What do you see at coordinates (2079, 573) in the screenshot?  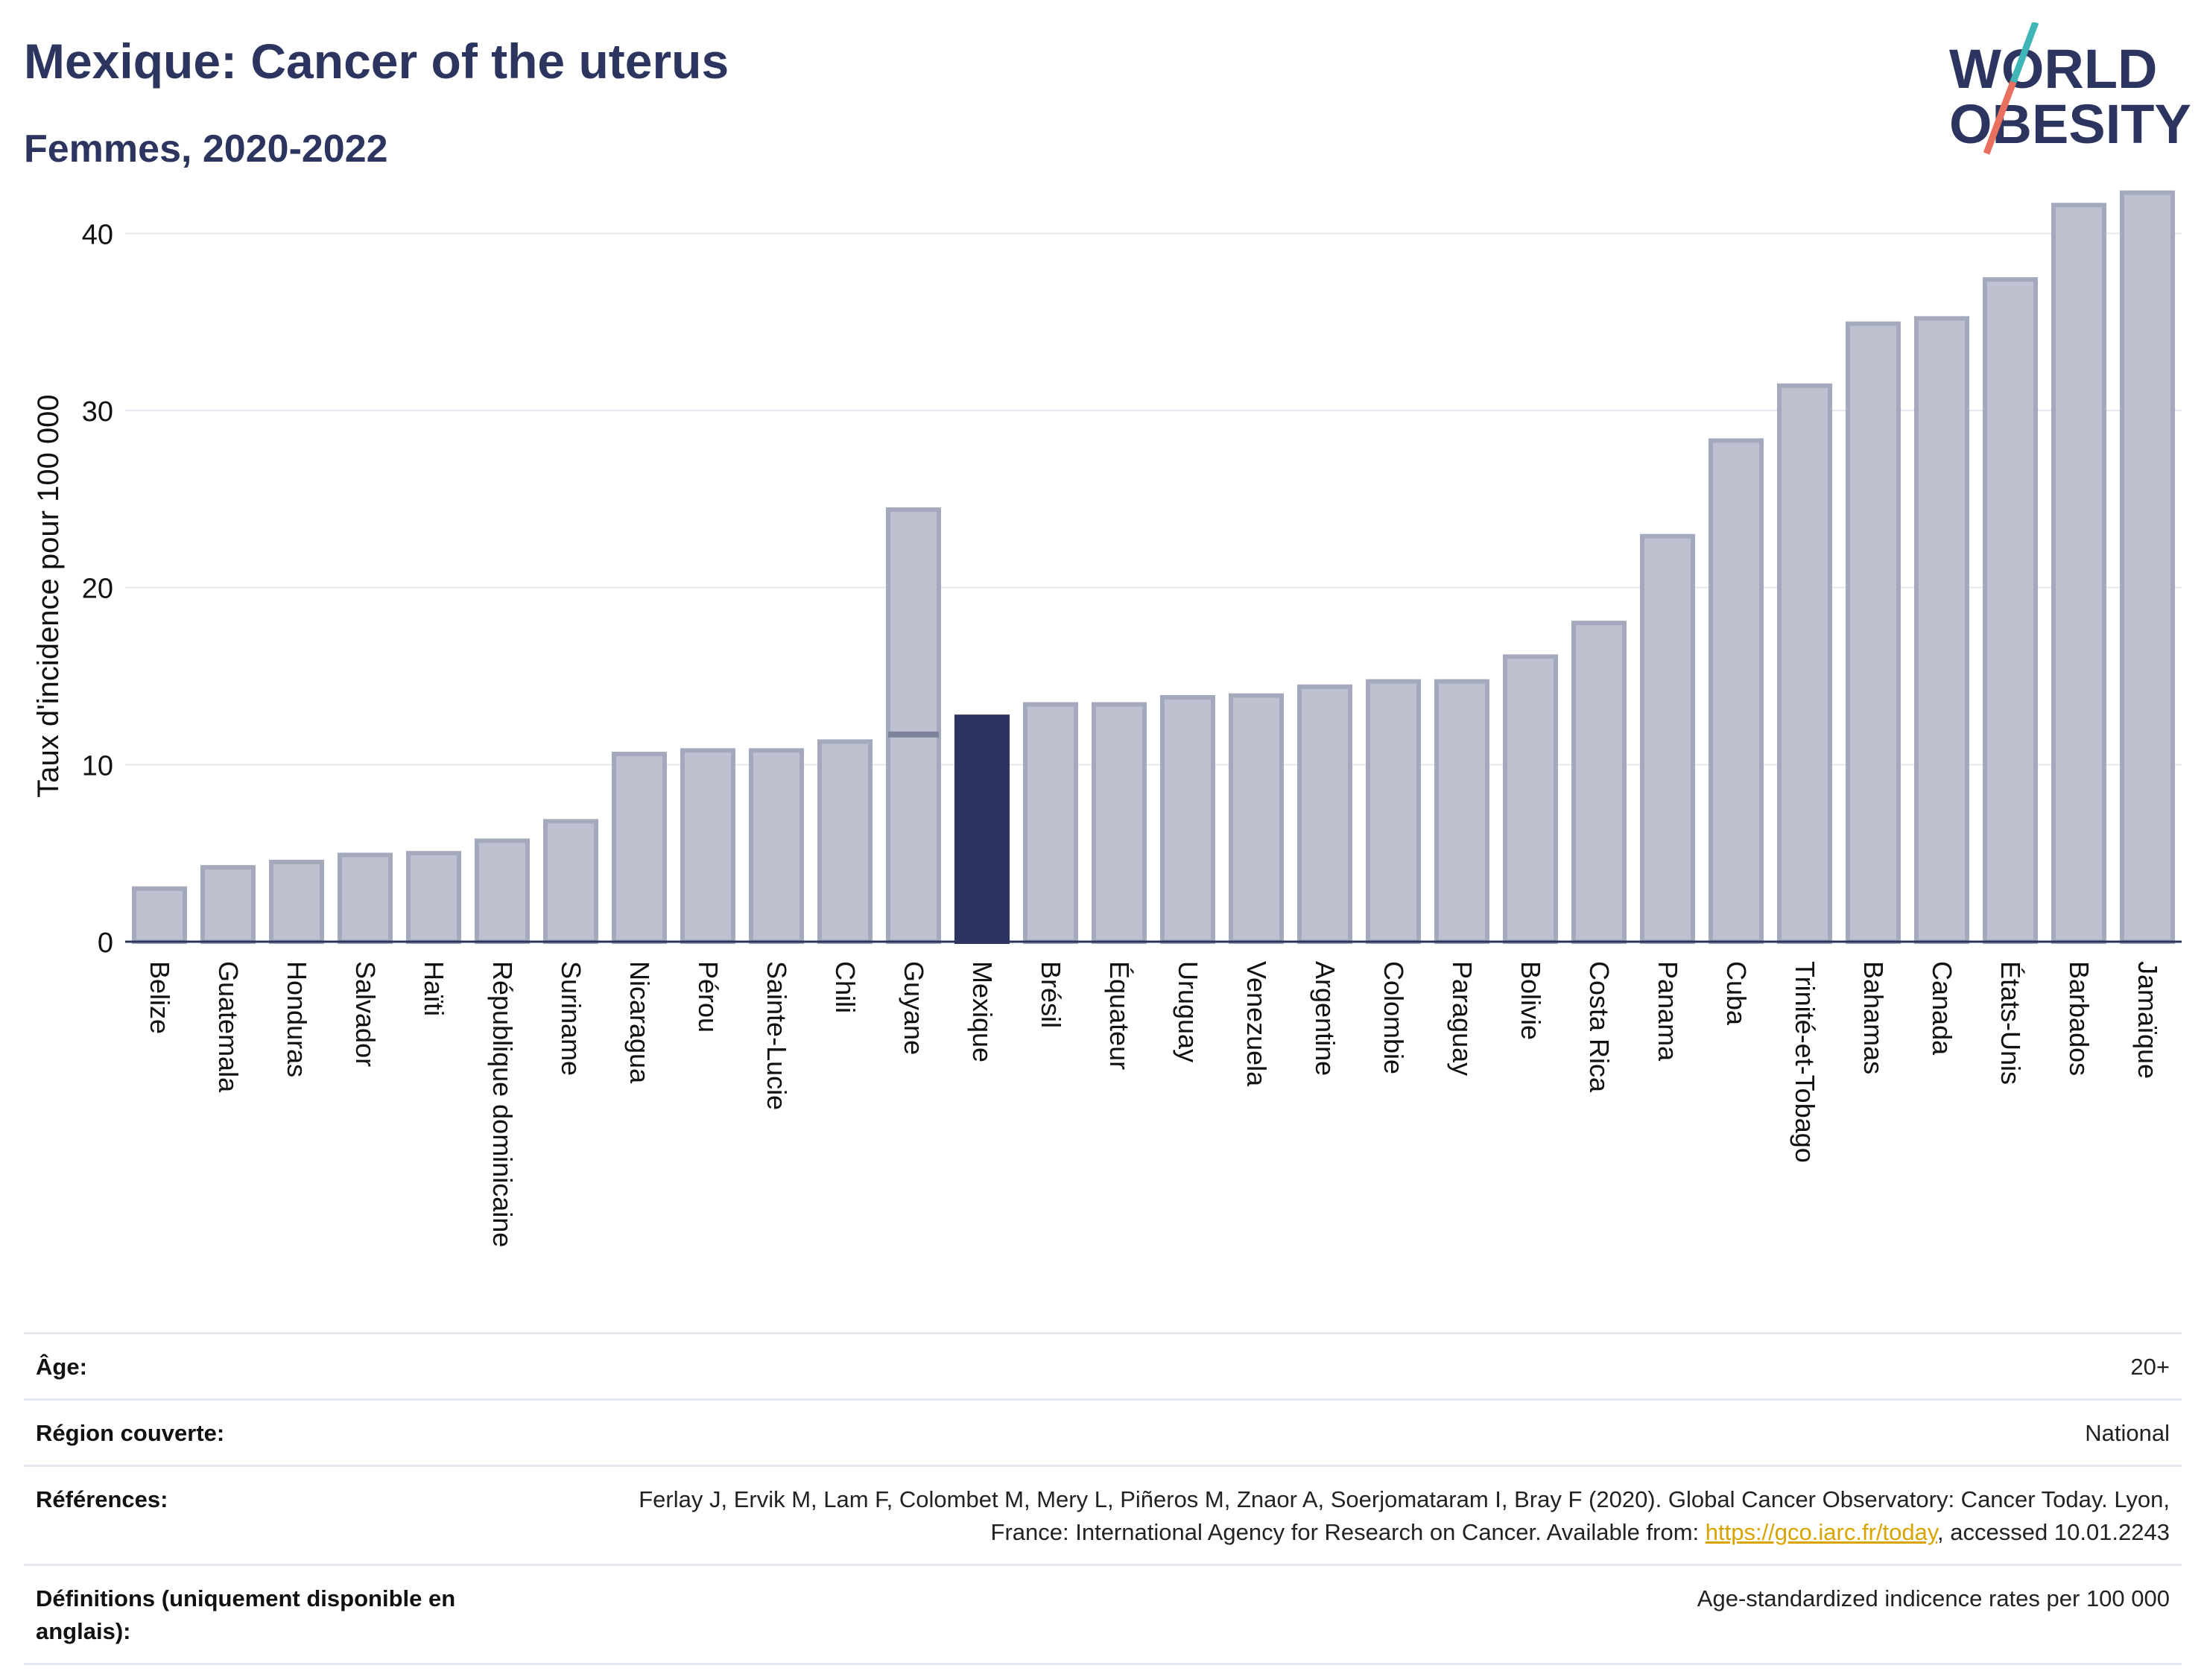 I see `bar-barbados` at bounding box center [2079, 573].